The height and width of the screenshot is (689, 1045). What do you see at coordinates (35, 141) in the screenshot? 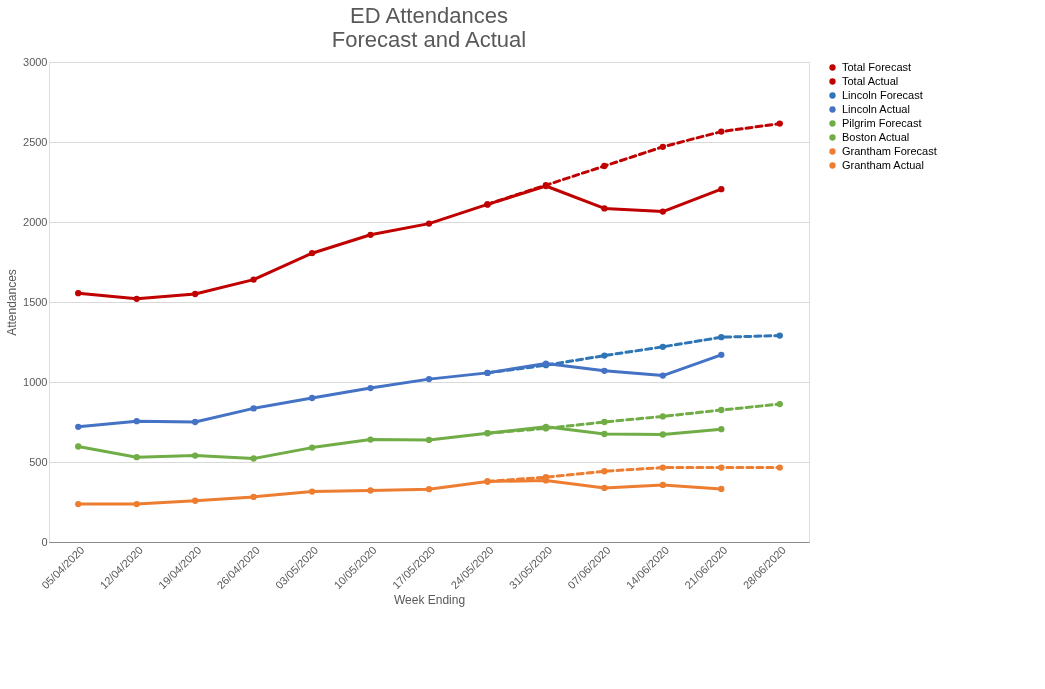
I see `y-tick-label: 2500` at bounding box center [35, 141].